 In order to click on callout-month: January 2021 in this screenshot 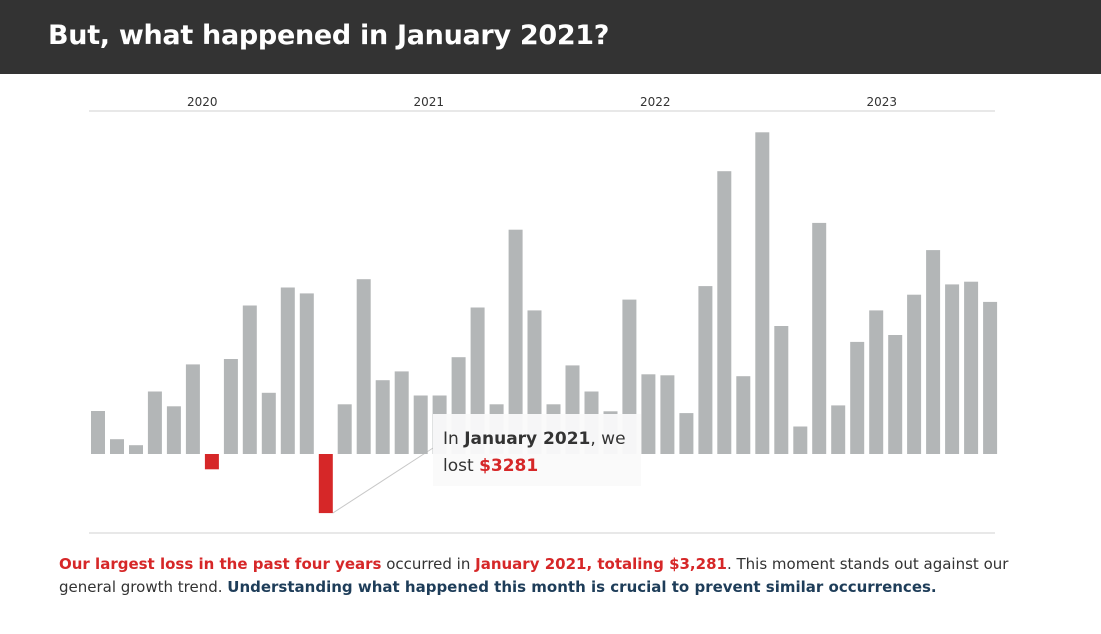, I will do `click(527, 439)`.